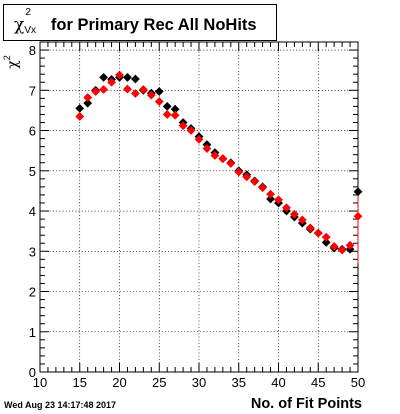 This screenshot has width=400, height=414. Describe the element at coordinates (32, 292) in the screenshot. I see `y-tick-label: 2` at that location.